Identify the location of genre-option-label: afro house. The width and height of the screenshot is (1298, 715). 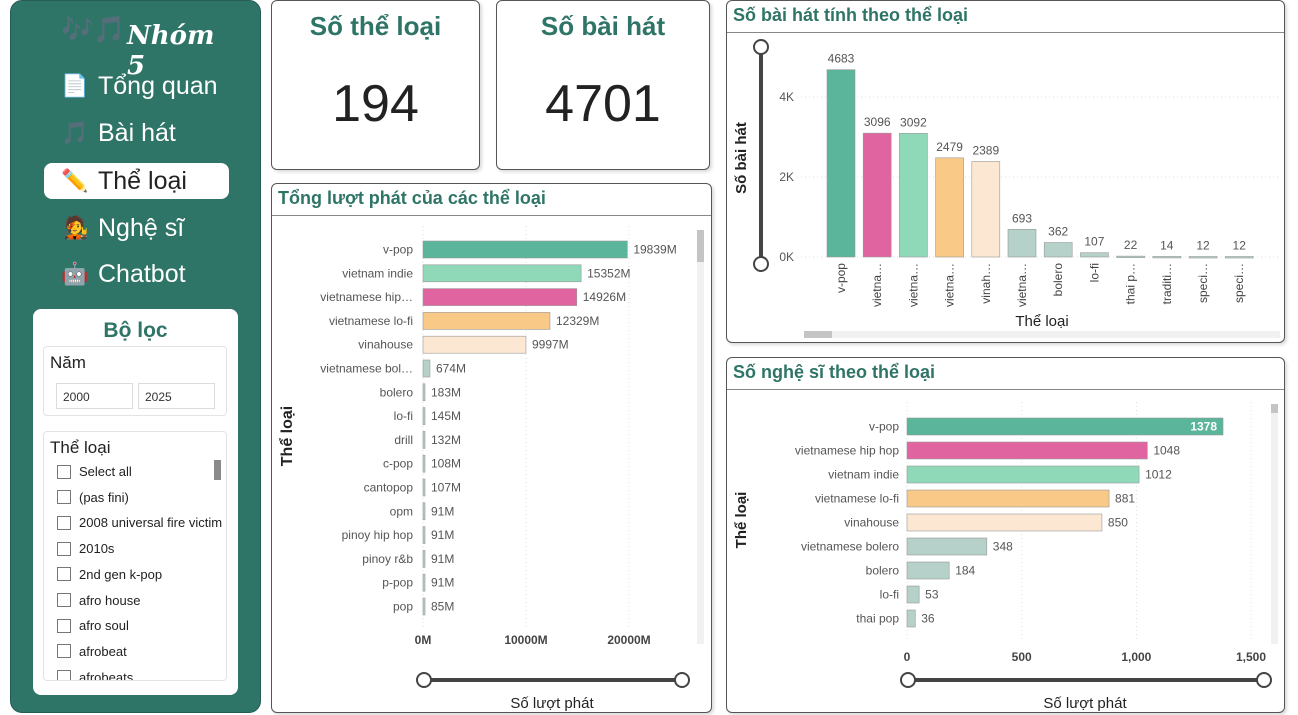
(110, 600).